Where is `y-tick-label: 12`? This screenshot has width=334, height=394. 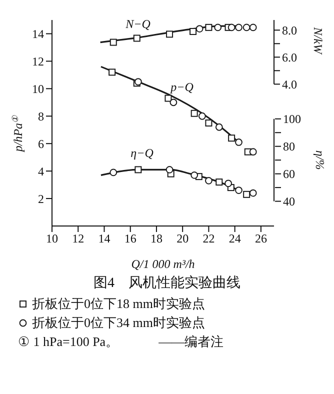 y-tick-label: 12 is located at coordinates (38, 61).